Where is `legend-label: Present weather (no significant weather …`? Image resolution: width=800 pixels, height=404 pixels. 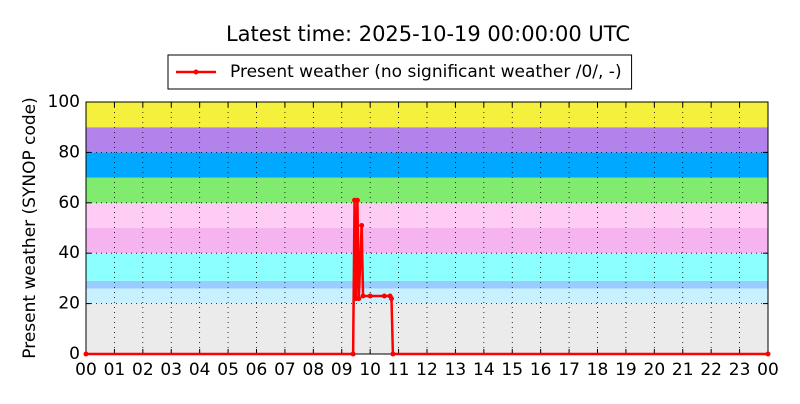 legend-label: Present weather (no significant weather … is located at coordinates (426, 72).